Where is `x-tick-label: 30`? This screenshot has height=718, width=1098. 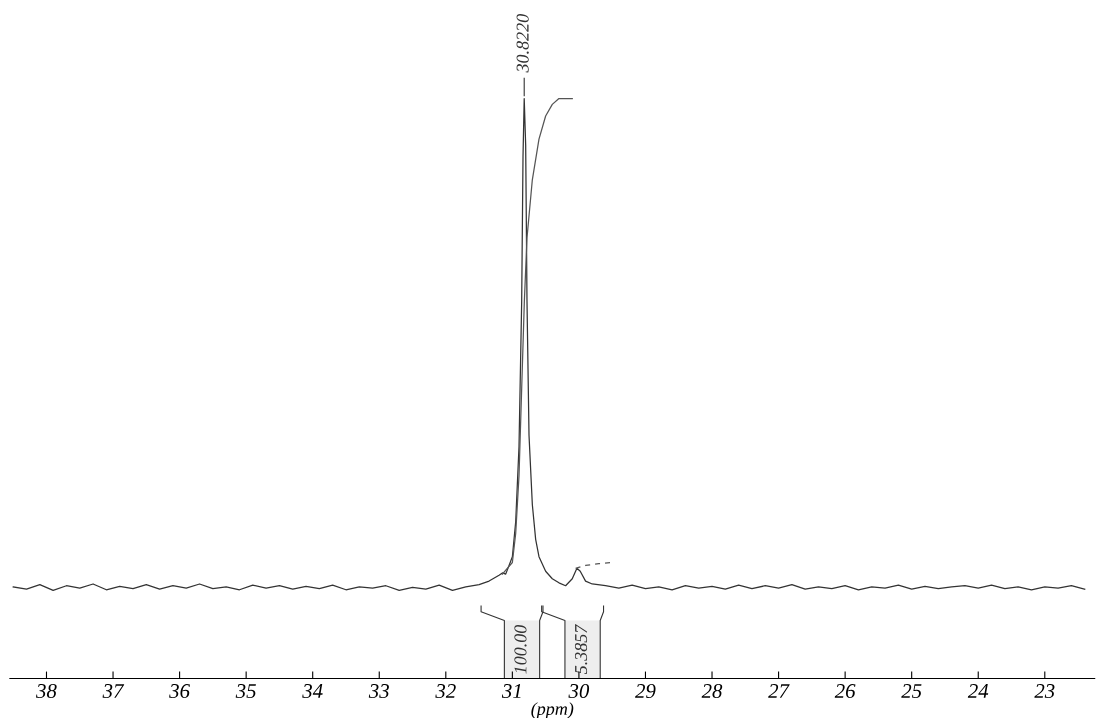
x-tick-label: 30 is located at coordinates (579, 691).